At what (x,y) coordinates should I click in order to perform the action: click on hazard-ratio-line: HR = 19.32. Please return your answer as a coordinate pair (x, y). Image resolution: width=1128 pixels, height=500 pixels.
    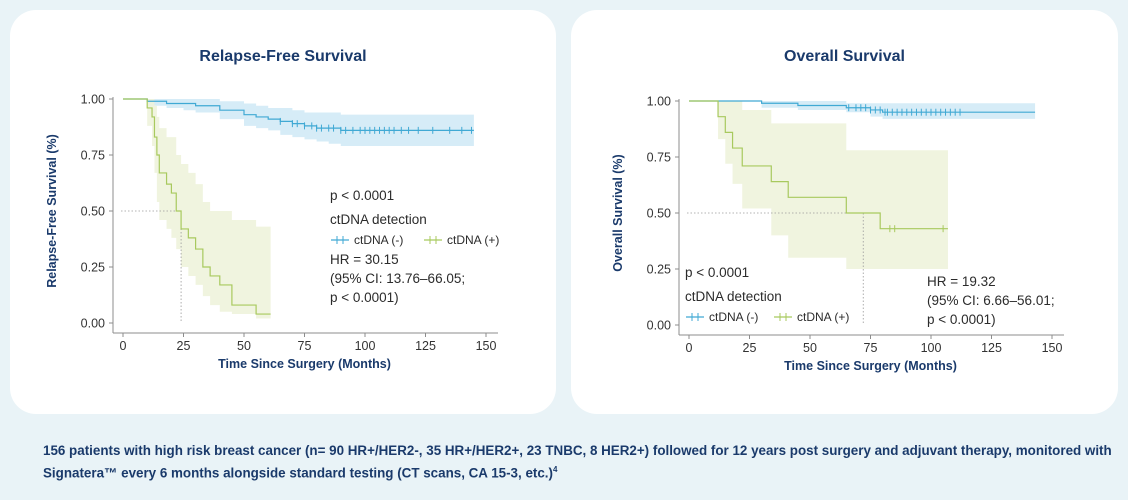
    Looking at the image, I should click on (961, 281).